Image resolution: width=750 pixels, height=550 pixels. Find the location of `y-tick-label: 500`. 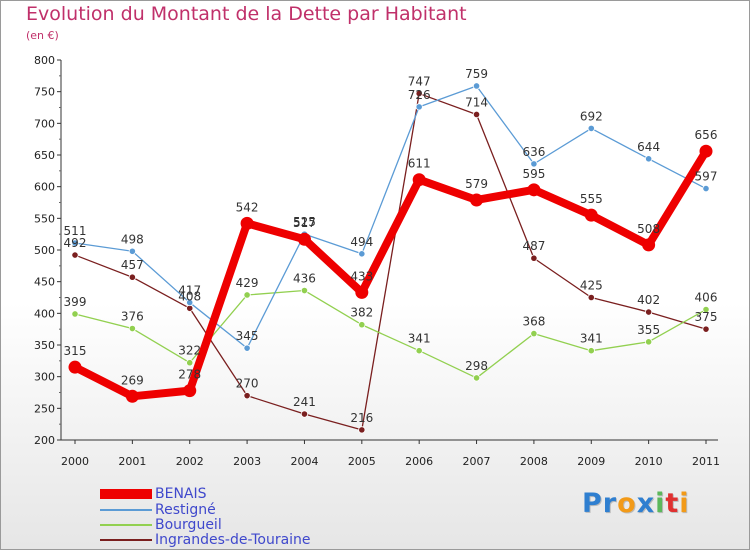

y-tick-label: 500 is located at coordinates (44, 250).